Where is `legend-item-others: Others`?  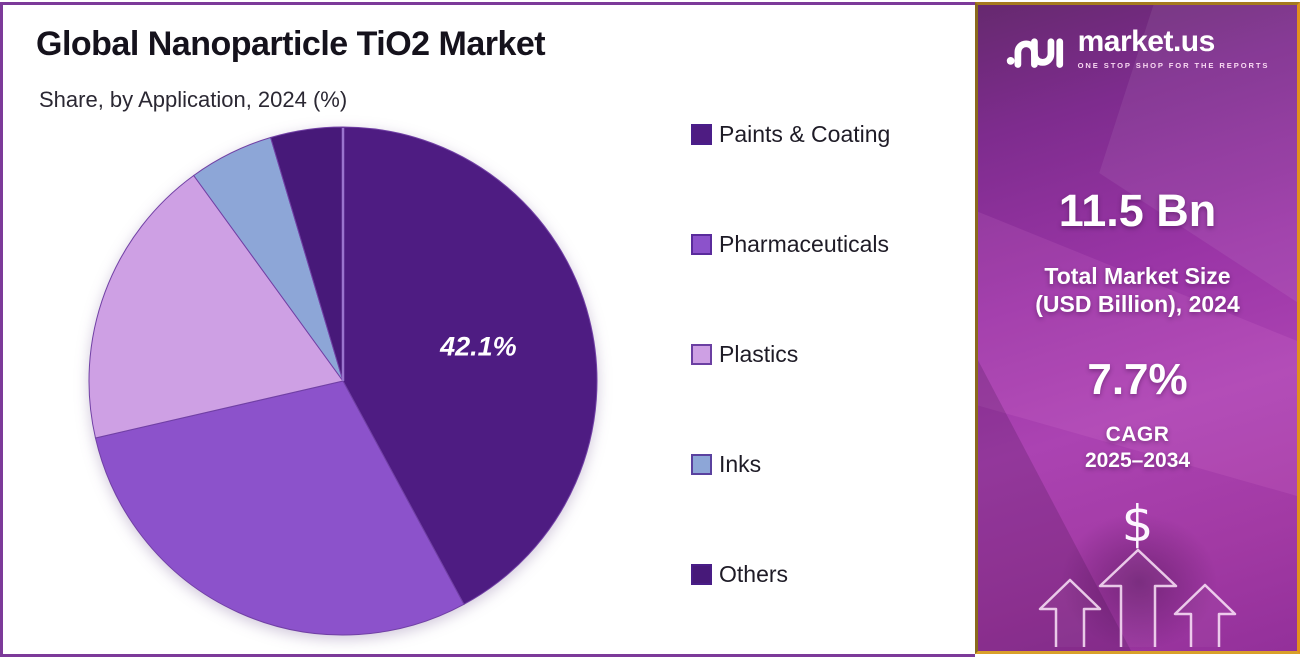 legend-item-others: Others is located at coordinates (790, 574).